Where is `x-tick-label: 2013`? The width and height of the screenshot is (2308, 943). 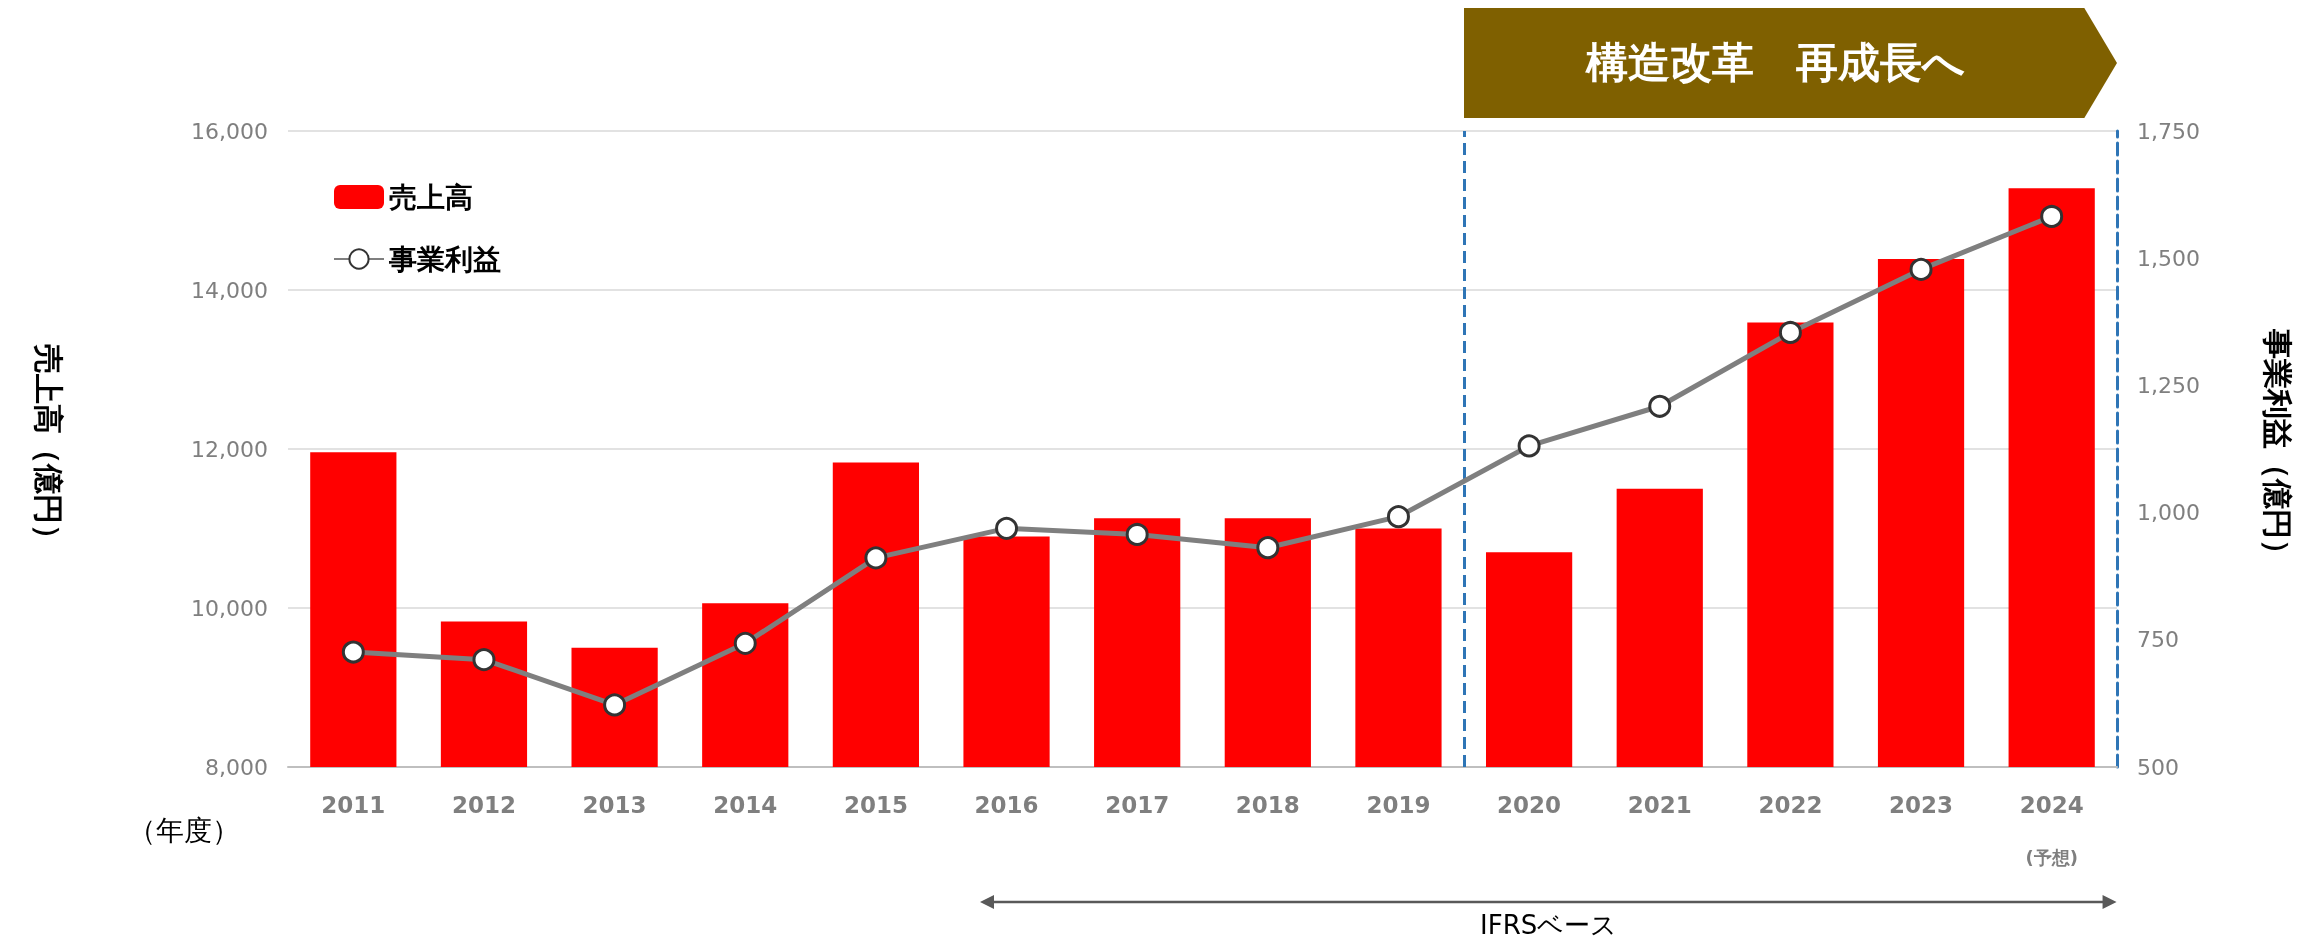 x-tick-label: 2013 is located at coordinates (614, 804).